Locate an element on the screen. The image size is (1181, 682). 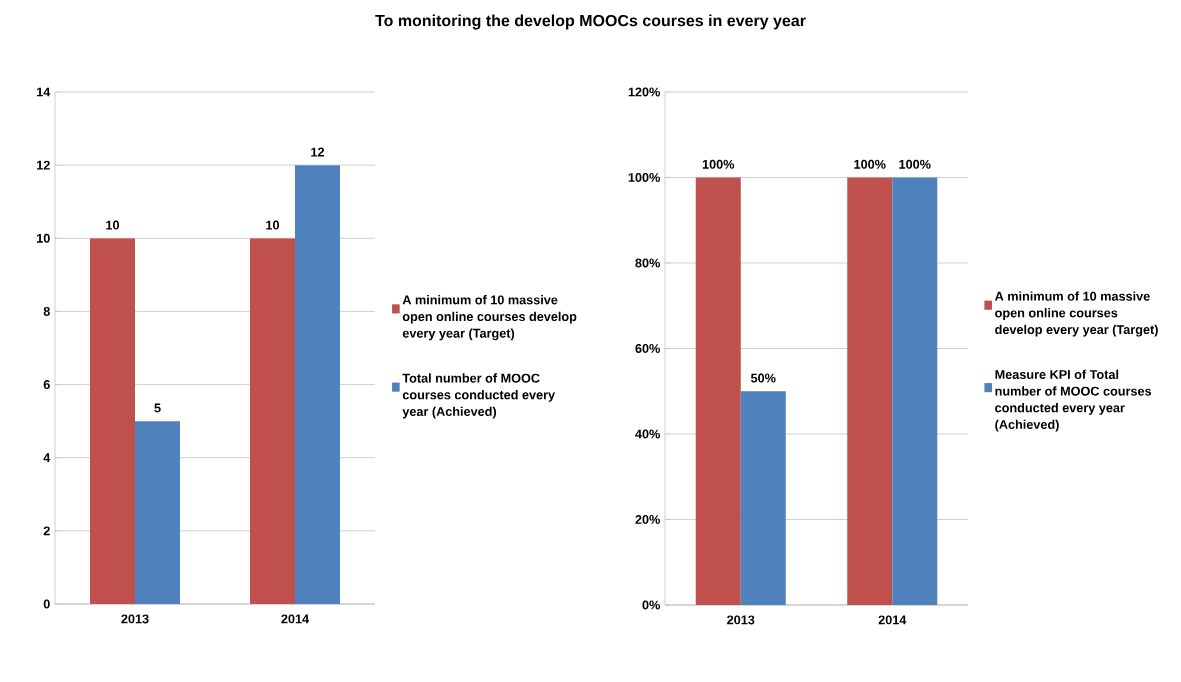
text: Measure KPI of Total number of MOOC courses conducted every year (Achieved) is located at coordinates (1073, 400).